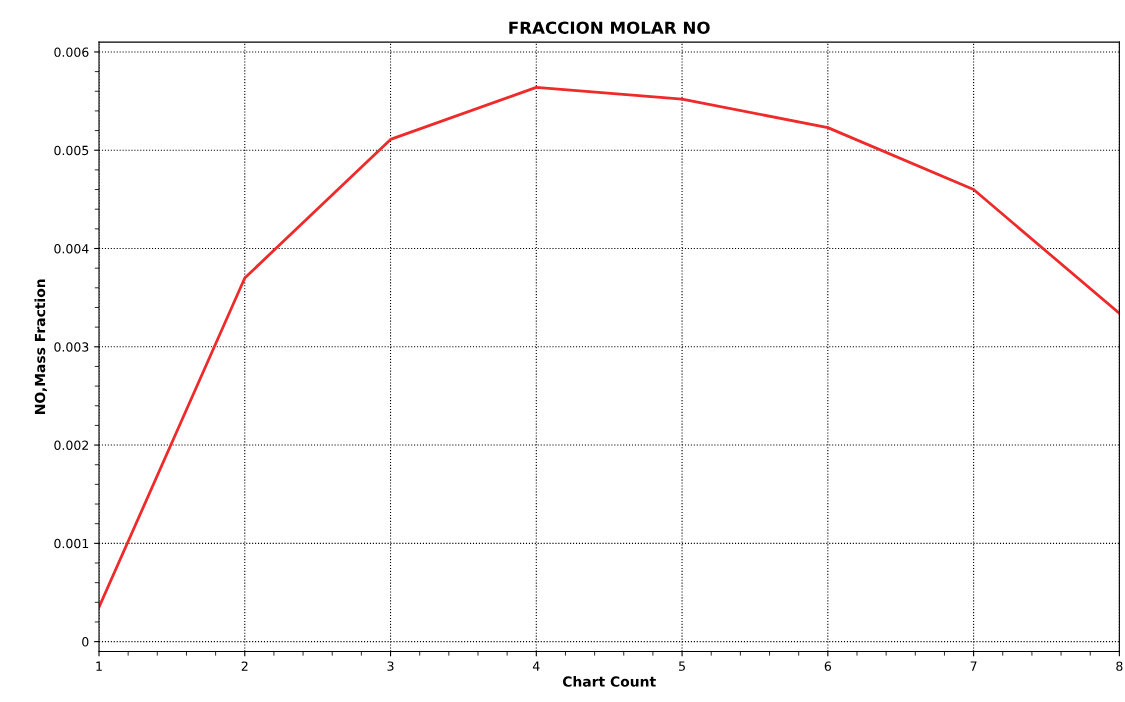 Image resolution: width=1125 pixels, height=702 pixels. What do you see at coordinates (71, 347) in the screenshot?
I see `y-tick-label: 0.003` at bounding box center [71, 347].